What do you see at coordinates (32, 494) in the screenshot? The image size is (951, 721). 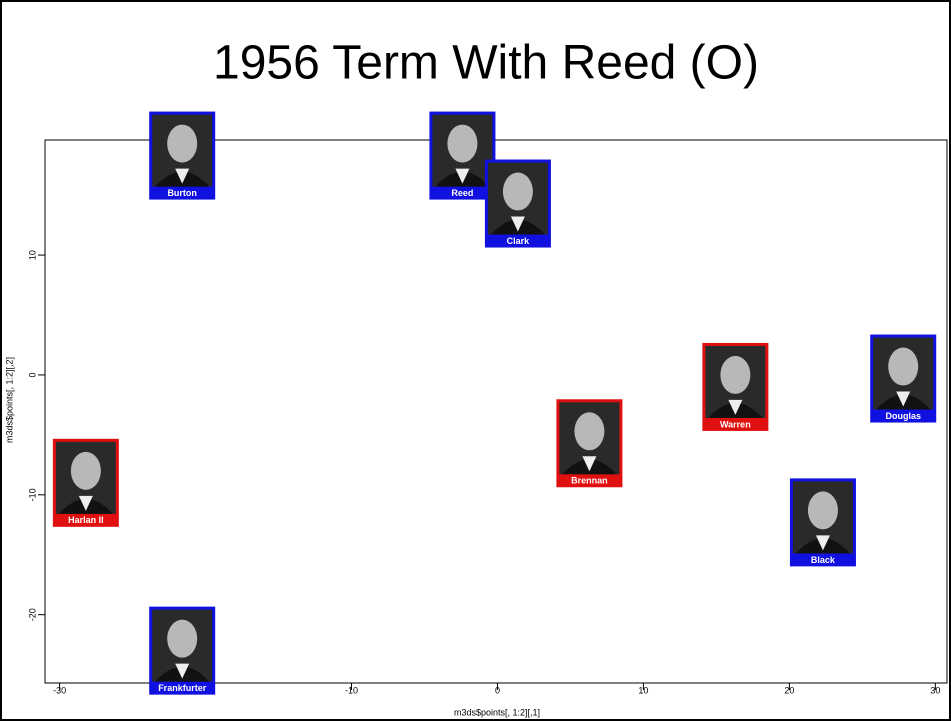 I see `y-tick-label: -10` at bounding box center [32, 494].